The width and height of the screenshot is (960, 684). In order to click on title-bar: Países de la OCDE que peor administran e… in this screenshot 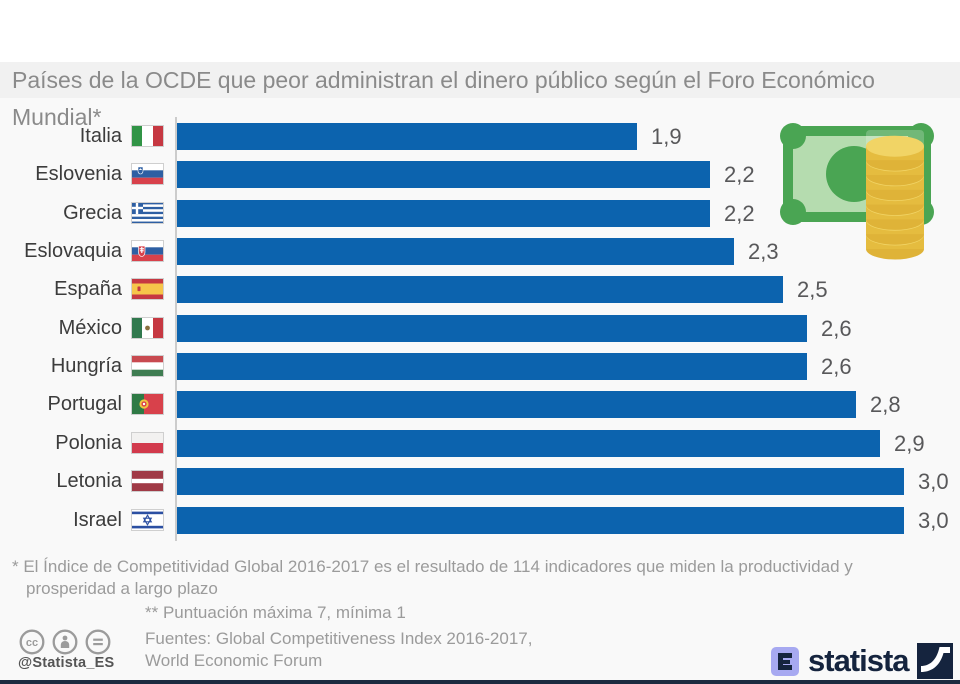, I will do `click(480, 96)`.